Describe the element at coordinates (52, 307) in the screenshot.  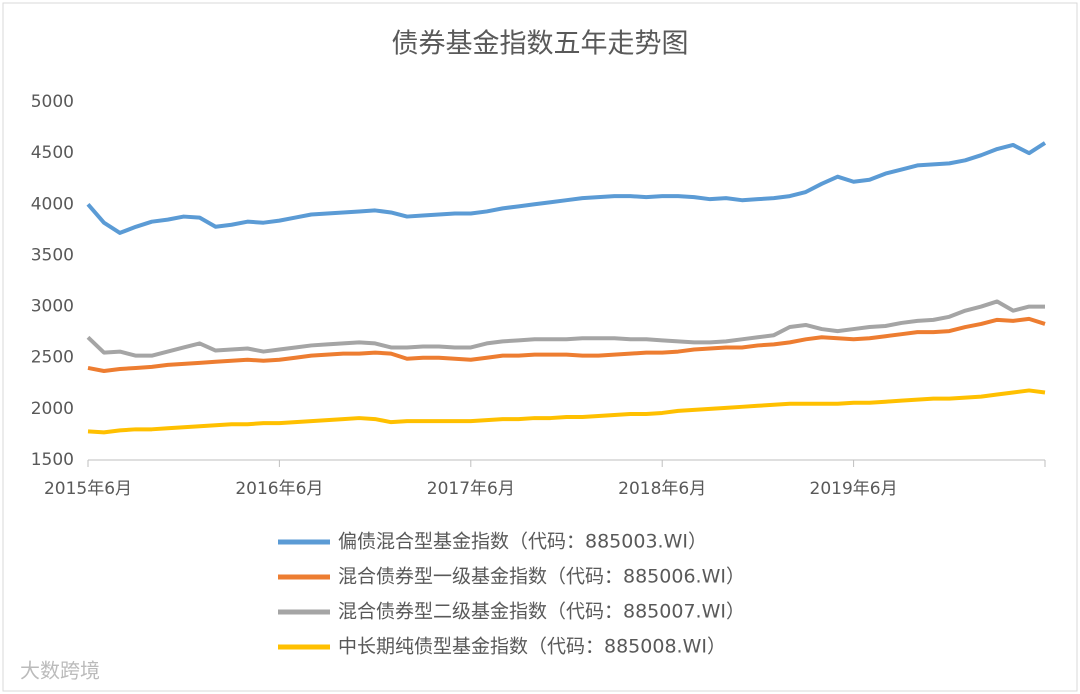
I see `y-tick-label: 3000` at that location.